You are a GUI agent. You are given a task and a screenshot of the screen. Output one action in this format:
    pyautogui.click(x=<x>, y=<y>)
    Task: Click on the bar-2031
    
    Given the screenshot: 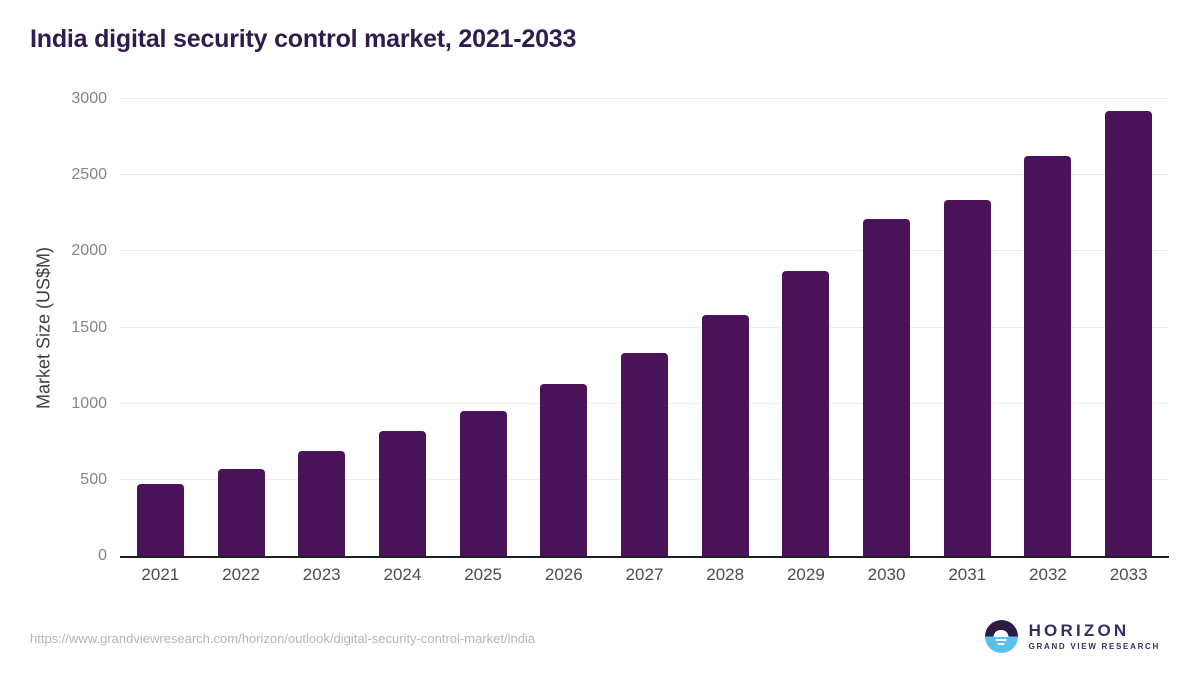 What is the action you would take?
    pyautogui.click(x=967, y=377)
    